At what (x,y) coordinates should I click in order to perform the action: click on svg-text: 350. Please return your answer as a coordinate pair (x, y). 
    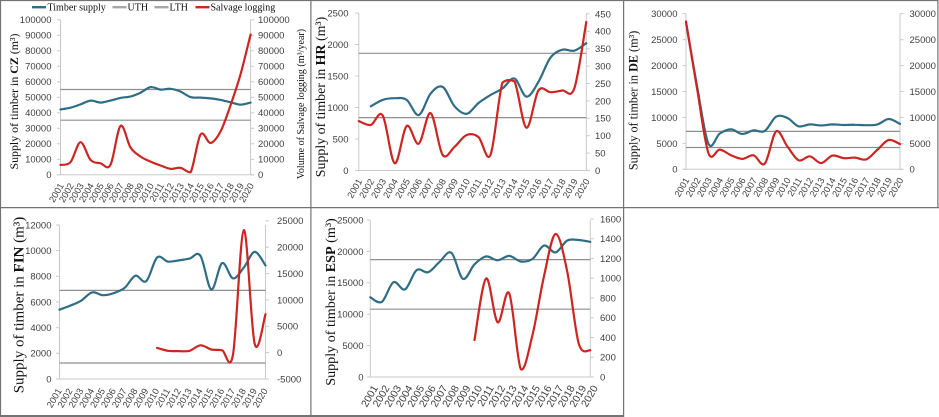
    Looking at the image, I should click on (603, 49).